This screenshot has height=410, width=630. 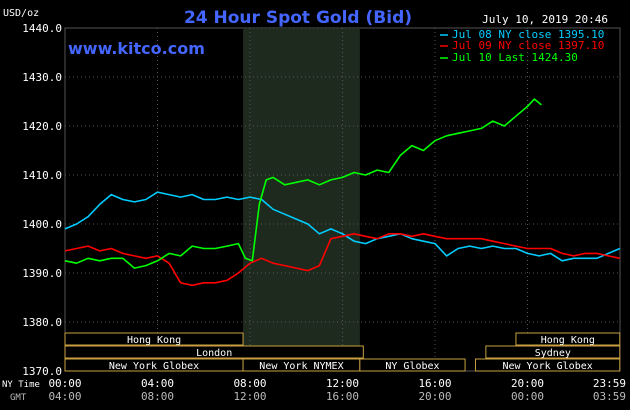 I want to click on session-label: New York NYMEX, so click(x=301, y=366).